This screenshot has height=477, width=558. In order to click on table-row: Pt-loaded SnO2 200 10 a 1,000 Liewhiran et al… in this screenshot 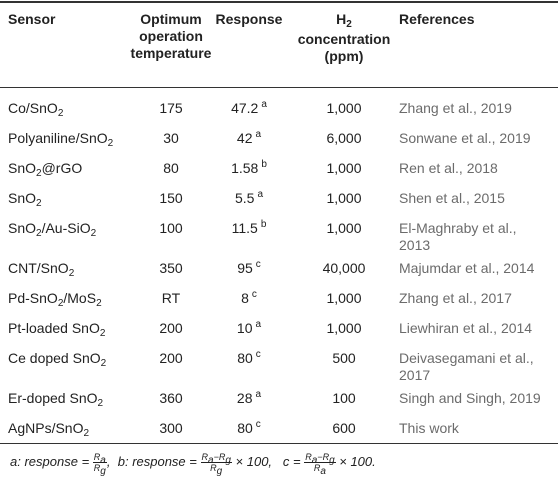, I will do `click(279, 327)`.